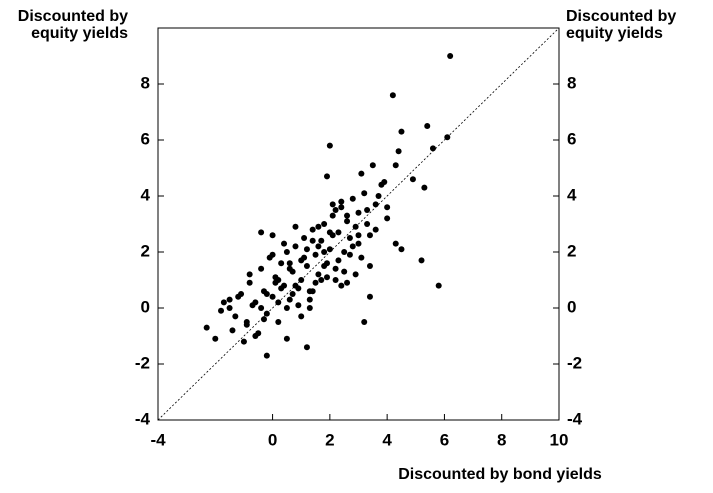  Describe the element at coordinates (621, 25) in the screenshot. I see `y2-axis-label: Discounted by equity yields` at that location.